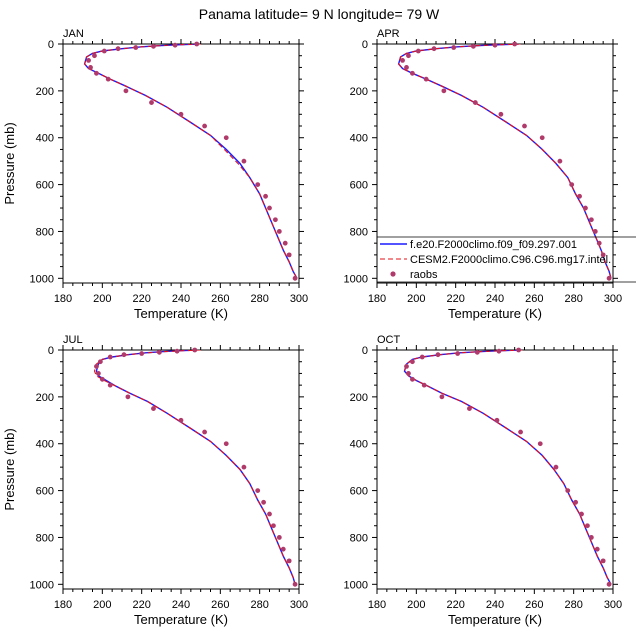 The image size is (639, 639). Describe the element at coordinates (493, 245) in the screenshot. I see `legend-label: f.e20.F2000climo.f09_f09.297.001` at that location.